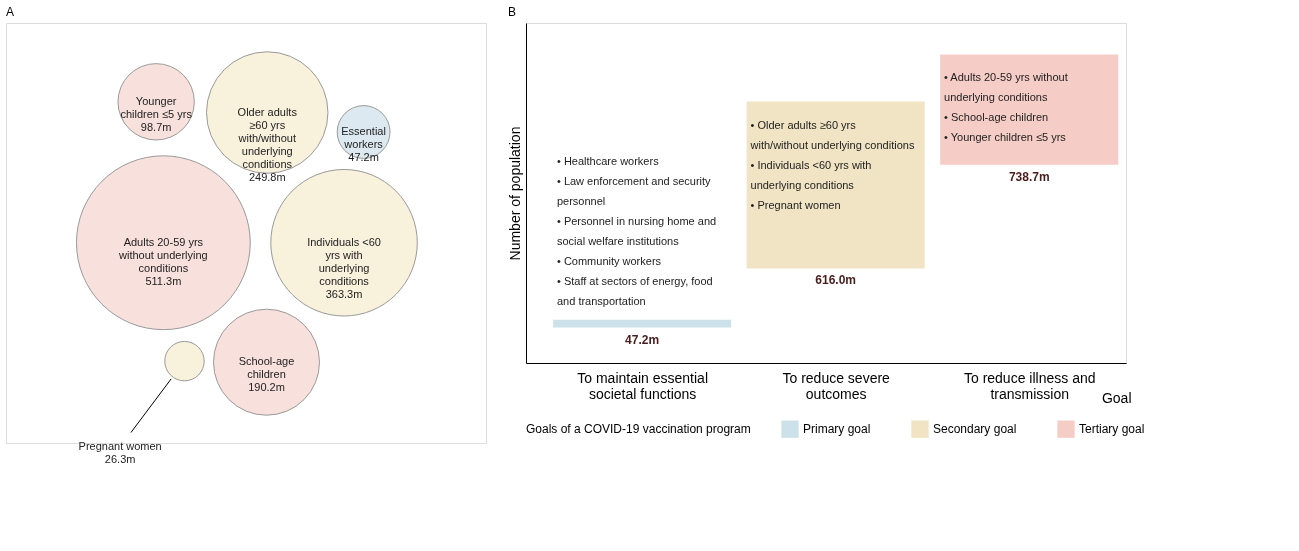 This screenshot has width=1299, height=551. I want to click on data-label: 363.3m, so click(344, 293).